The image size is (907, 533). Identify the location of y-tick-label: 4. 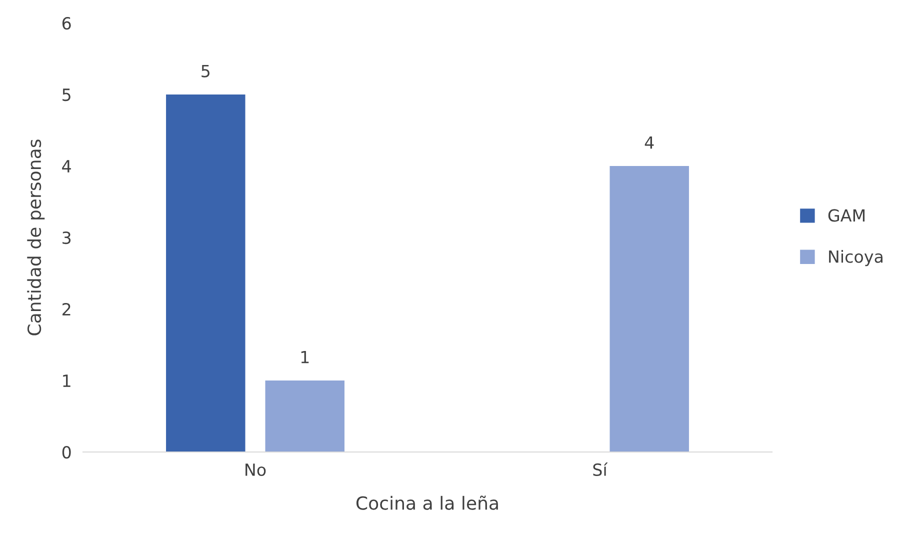
(66, 166).